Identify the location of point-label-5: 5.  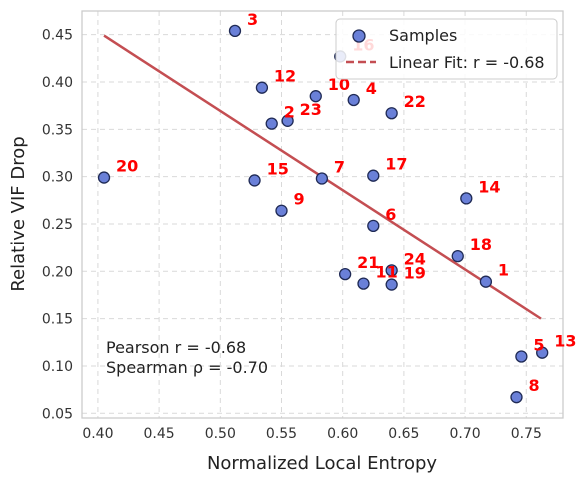
(538, 344).